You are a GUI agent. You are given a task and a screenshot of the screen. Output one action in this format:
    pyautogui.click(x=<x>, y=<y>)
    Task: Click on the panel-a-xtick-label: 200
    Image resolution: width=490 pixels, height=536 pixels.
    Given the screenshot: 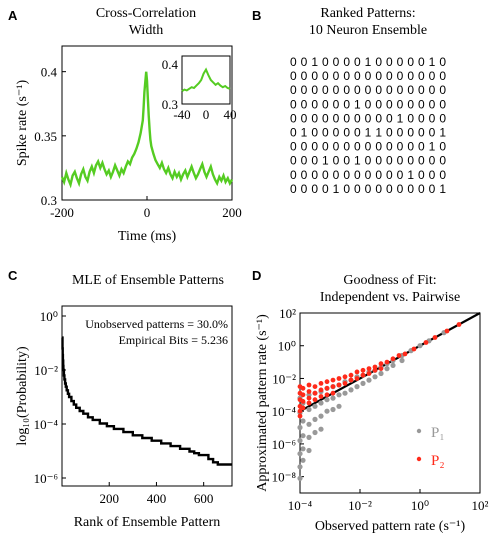 What is the action you would take?
    pyautogui.click(x=232, y=212)
    